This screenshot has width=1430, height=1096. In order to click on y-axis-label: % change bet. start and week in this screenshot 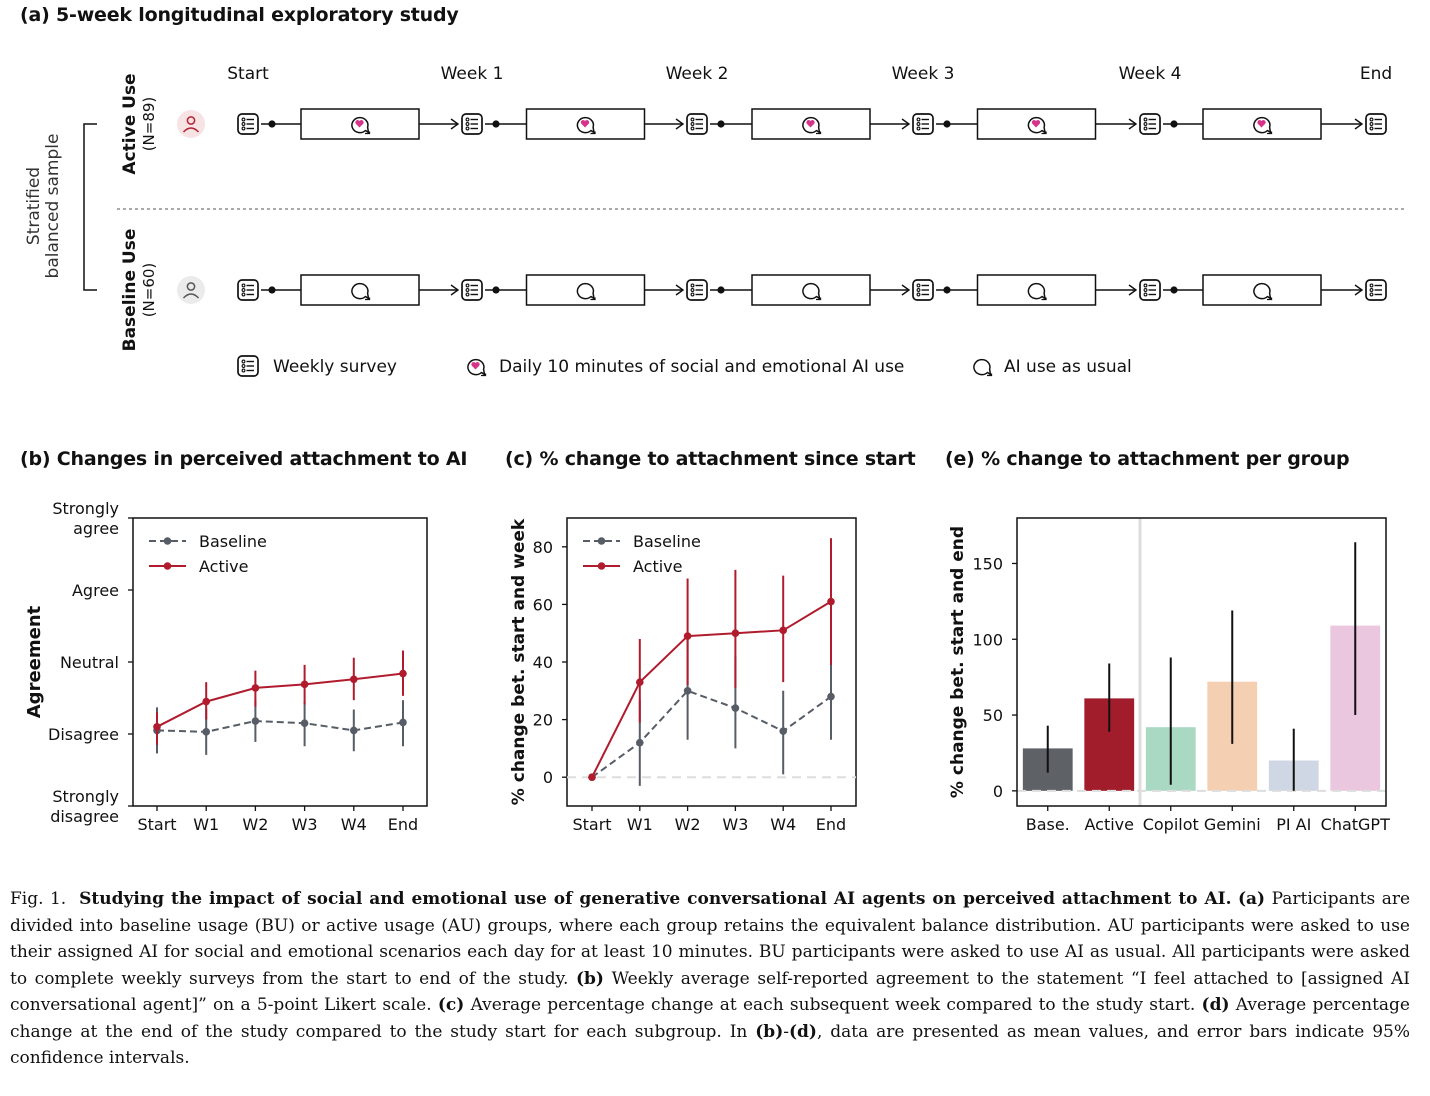, I will do `click(519, 661)`.